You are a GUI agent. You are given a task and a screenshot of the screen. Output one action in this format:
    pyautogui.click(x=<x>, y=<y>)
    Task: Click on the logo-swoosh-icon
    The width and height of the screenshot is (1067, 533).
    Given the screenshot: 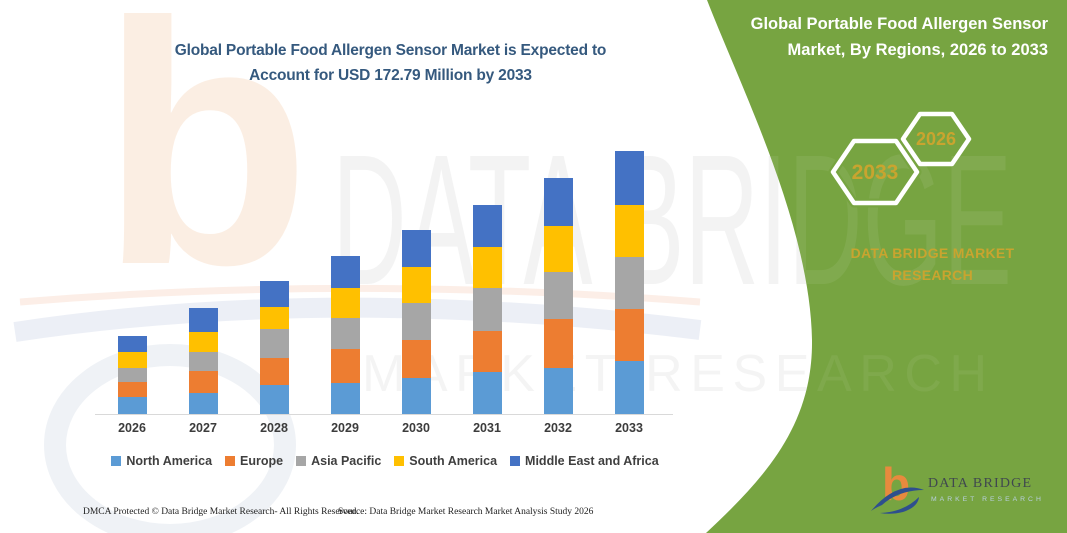 What is the action you would take?
    pyautogui.click(x=897, y=499)
    